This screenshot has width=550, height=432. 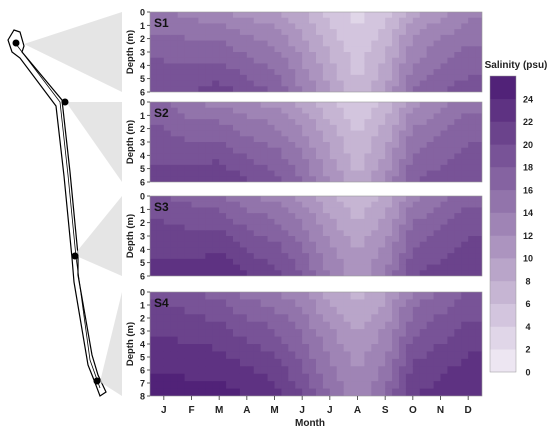 I want to click on station-s2-marker, so click(x=65, y=102).